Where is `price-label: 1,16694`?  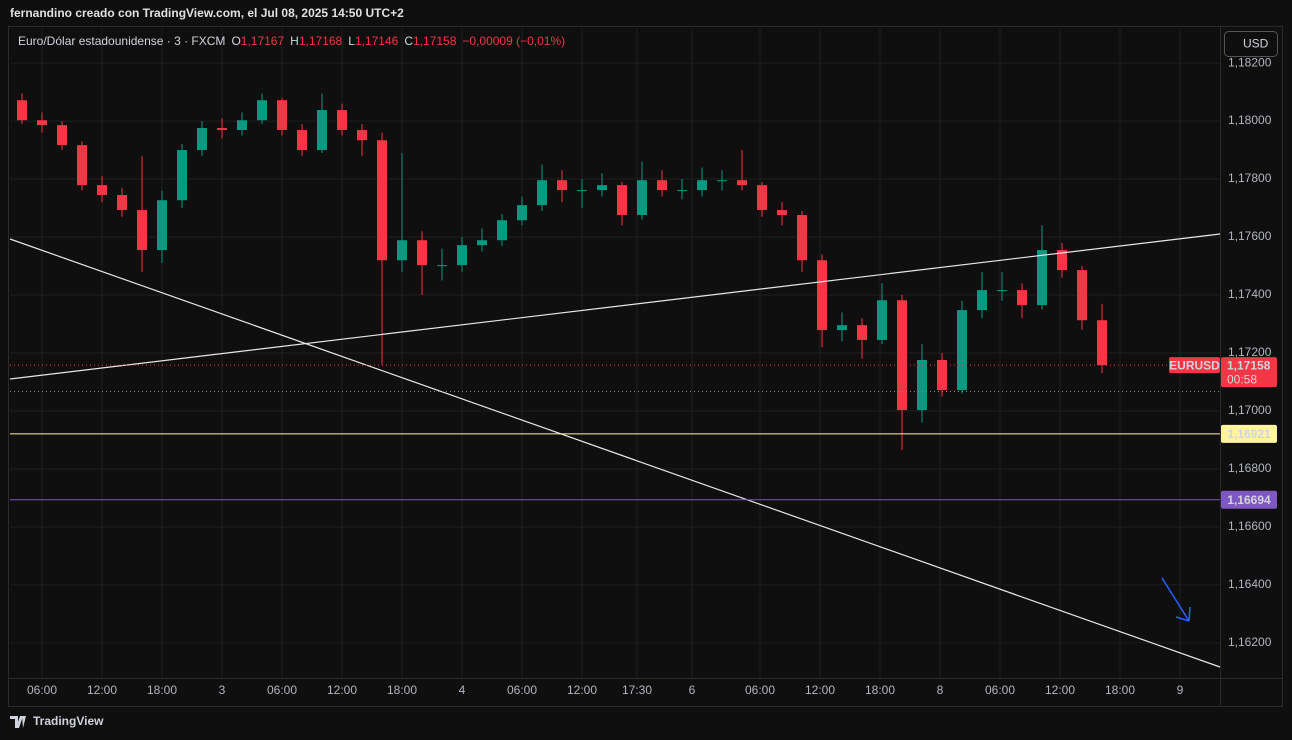 price-label: 1,16694 is located at coordinates (1249, 500).